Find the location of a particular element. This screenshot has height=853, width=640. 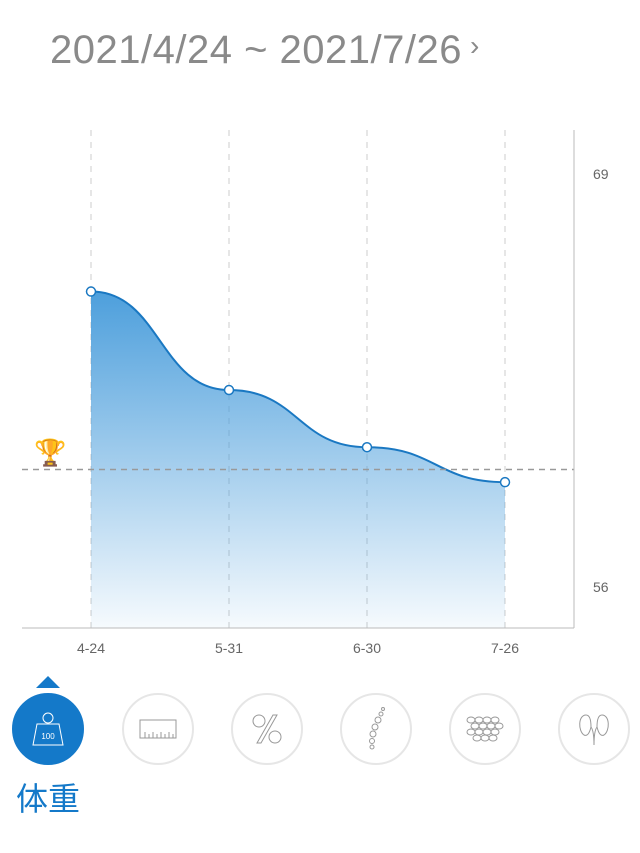

x-tick-label: 6-30 is located at coordinates (367, 648).